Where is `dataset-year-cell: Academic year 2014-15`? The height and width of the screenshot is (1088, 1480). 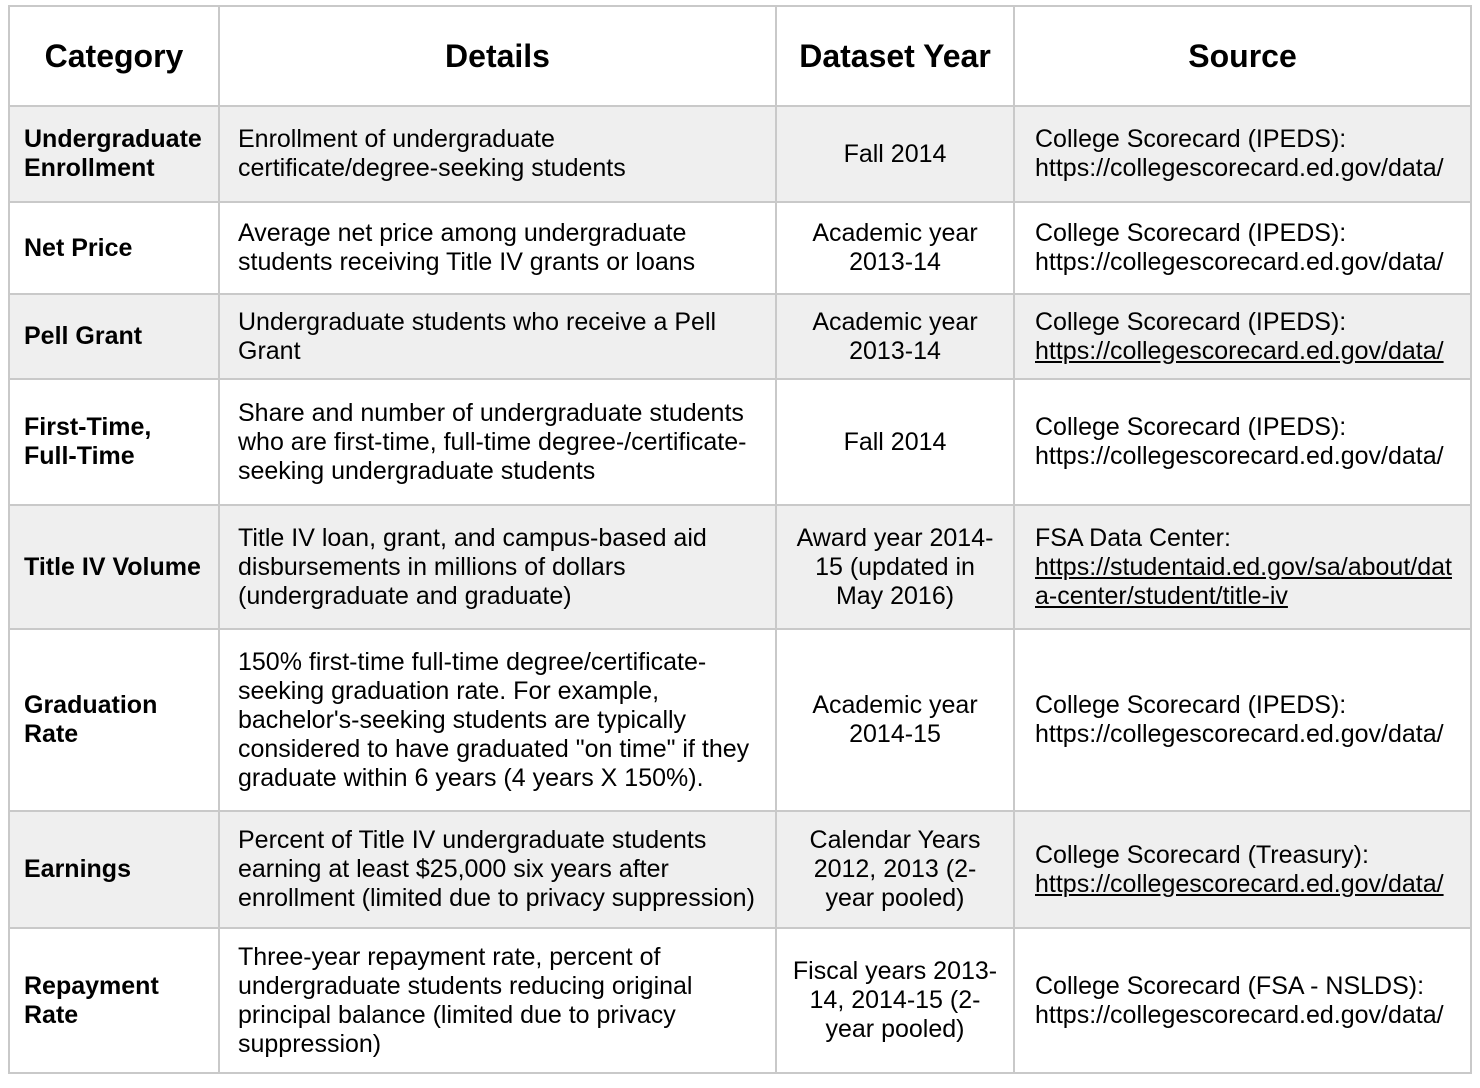
dataset-year-cell: Academic year 2014-15 is located at coordinates (895, 720).